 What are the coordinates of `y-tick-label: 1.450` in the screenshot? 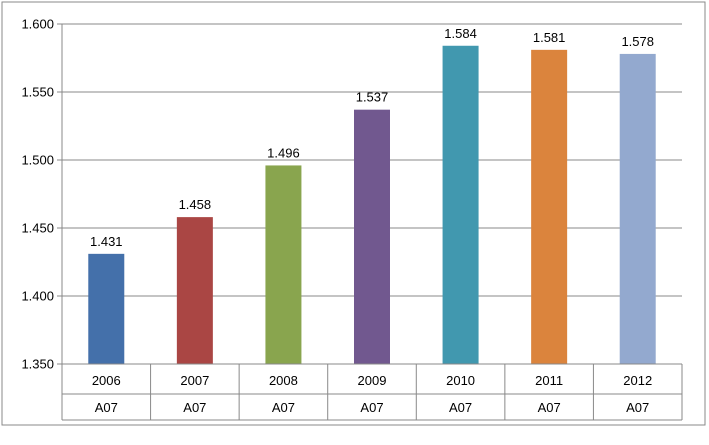 It's located at (37, 228).